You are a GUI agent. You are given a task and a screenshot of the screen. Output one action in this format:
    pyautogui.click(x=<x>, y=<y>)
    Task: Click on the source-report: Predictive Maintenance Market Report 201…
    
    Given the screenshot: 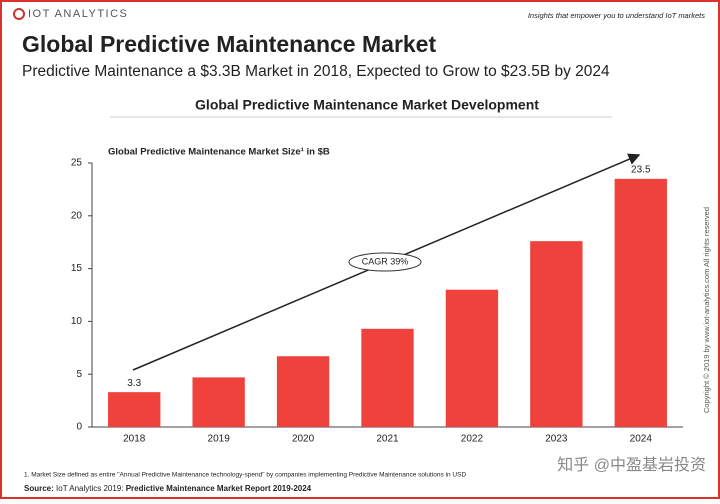 What is the action you would take?
    pyautogui.click(x=219, y=488)
    